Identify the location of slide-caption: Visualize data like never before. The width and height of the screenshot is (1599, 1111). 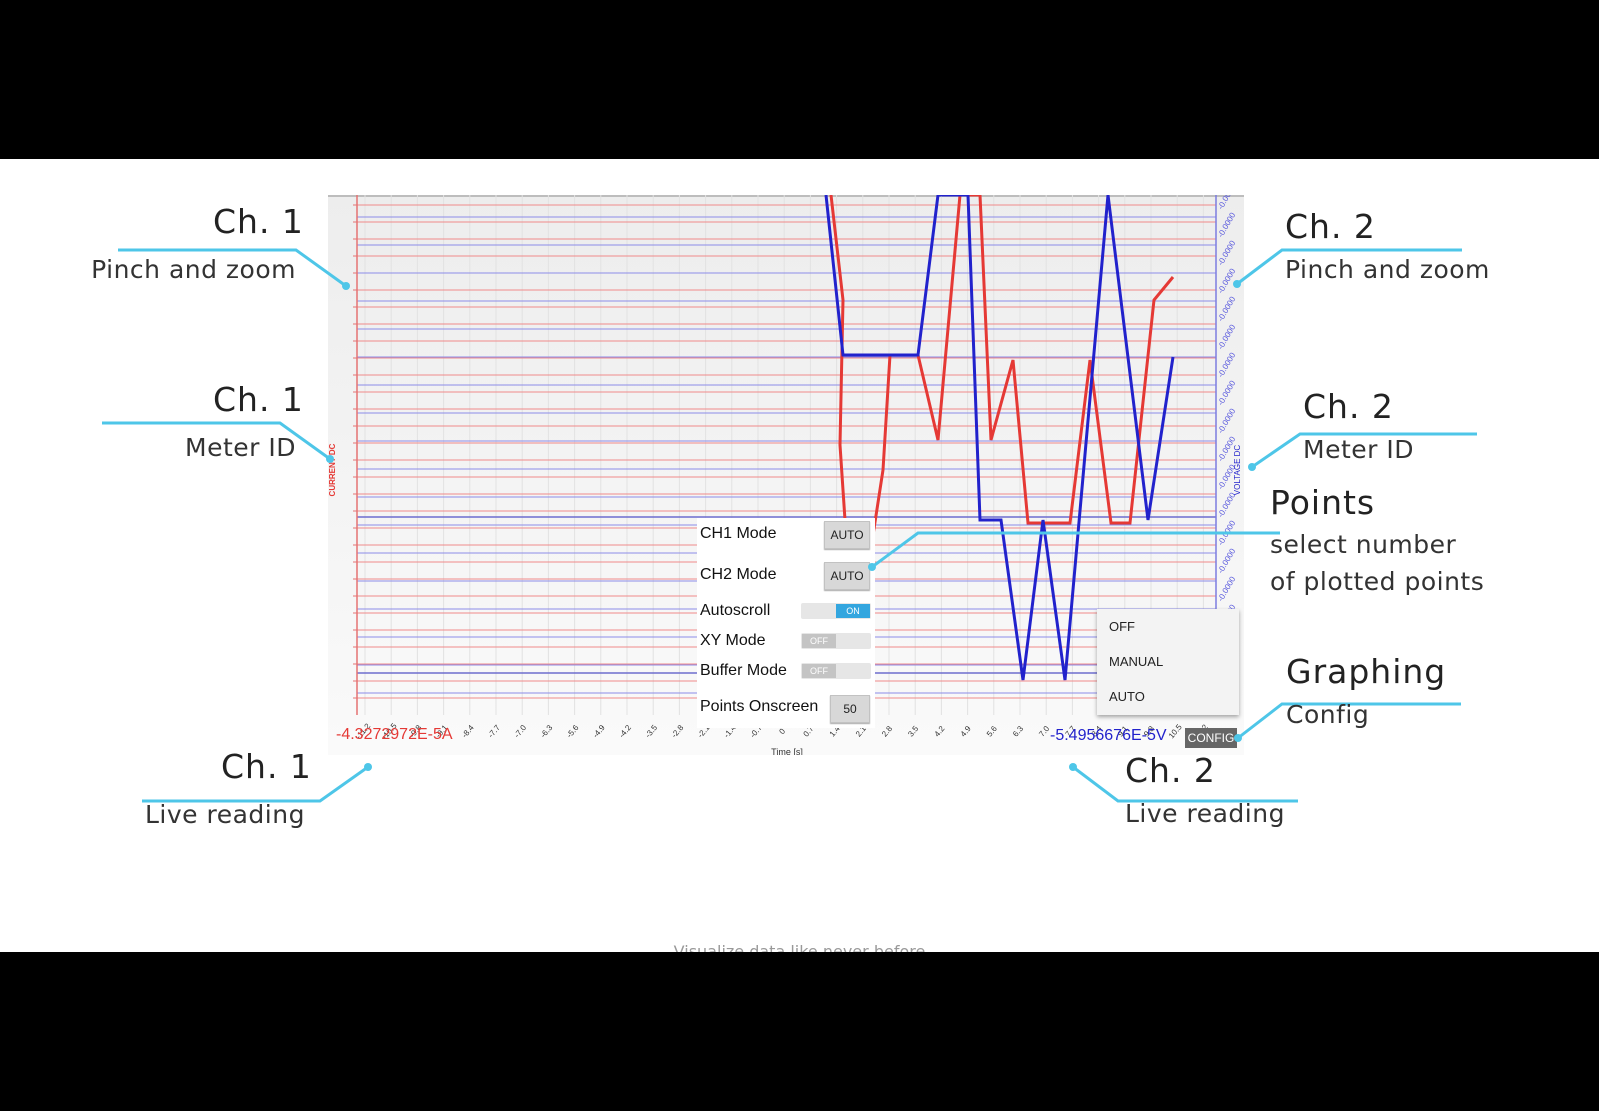
(799, 947).